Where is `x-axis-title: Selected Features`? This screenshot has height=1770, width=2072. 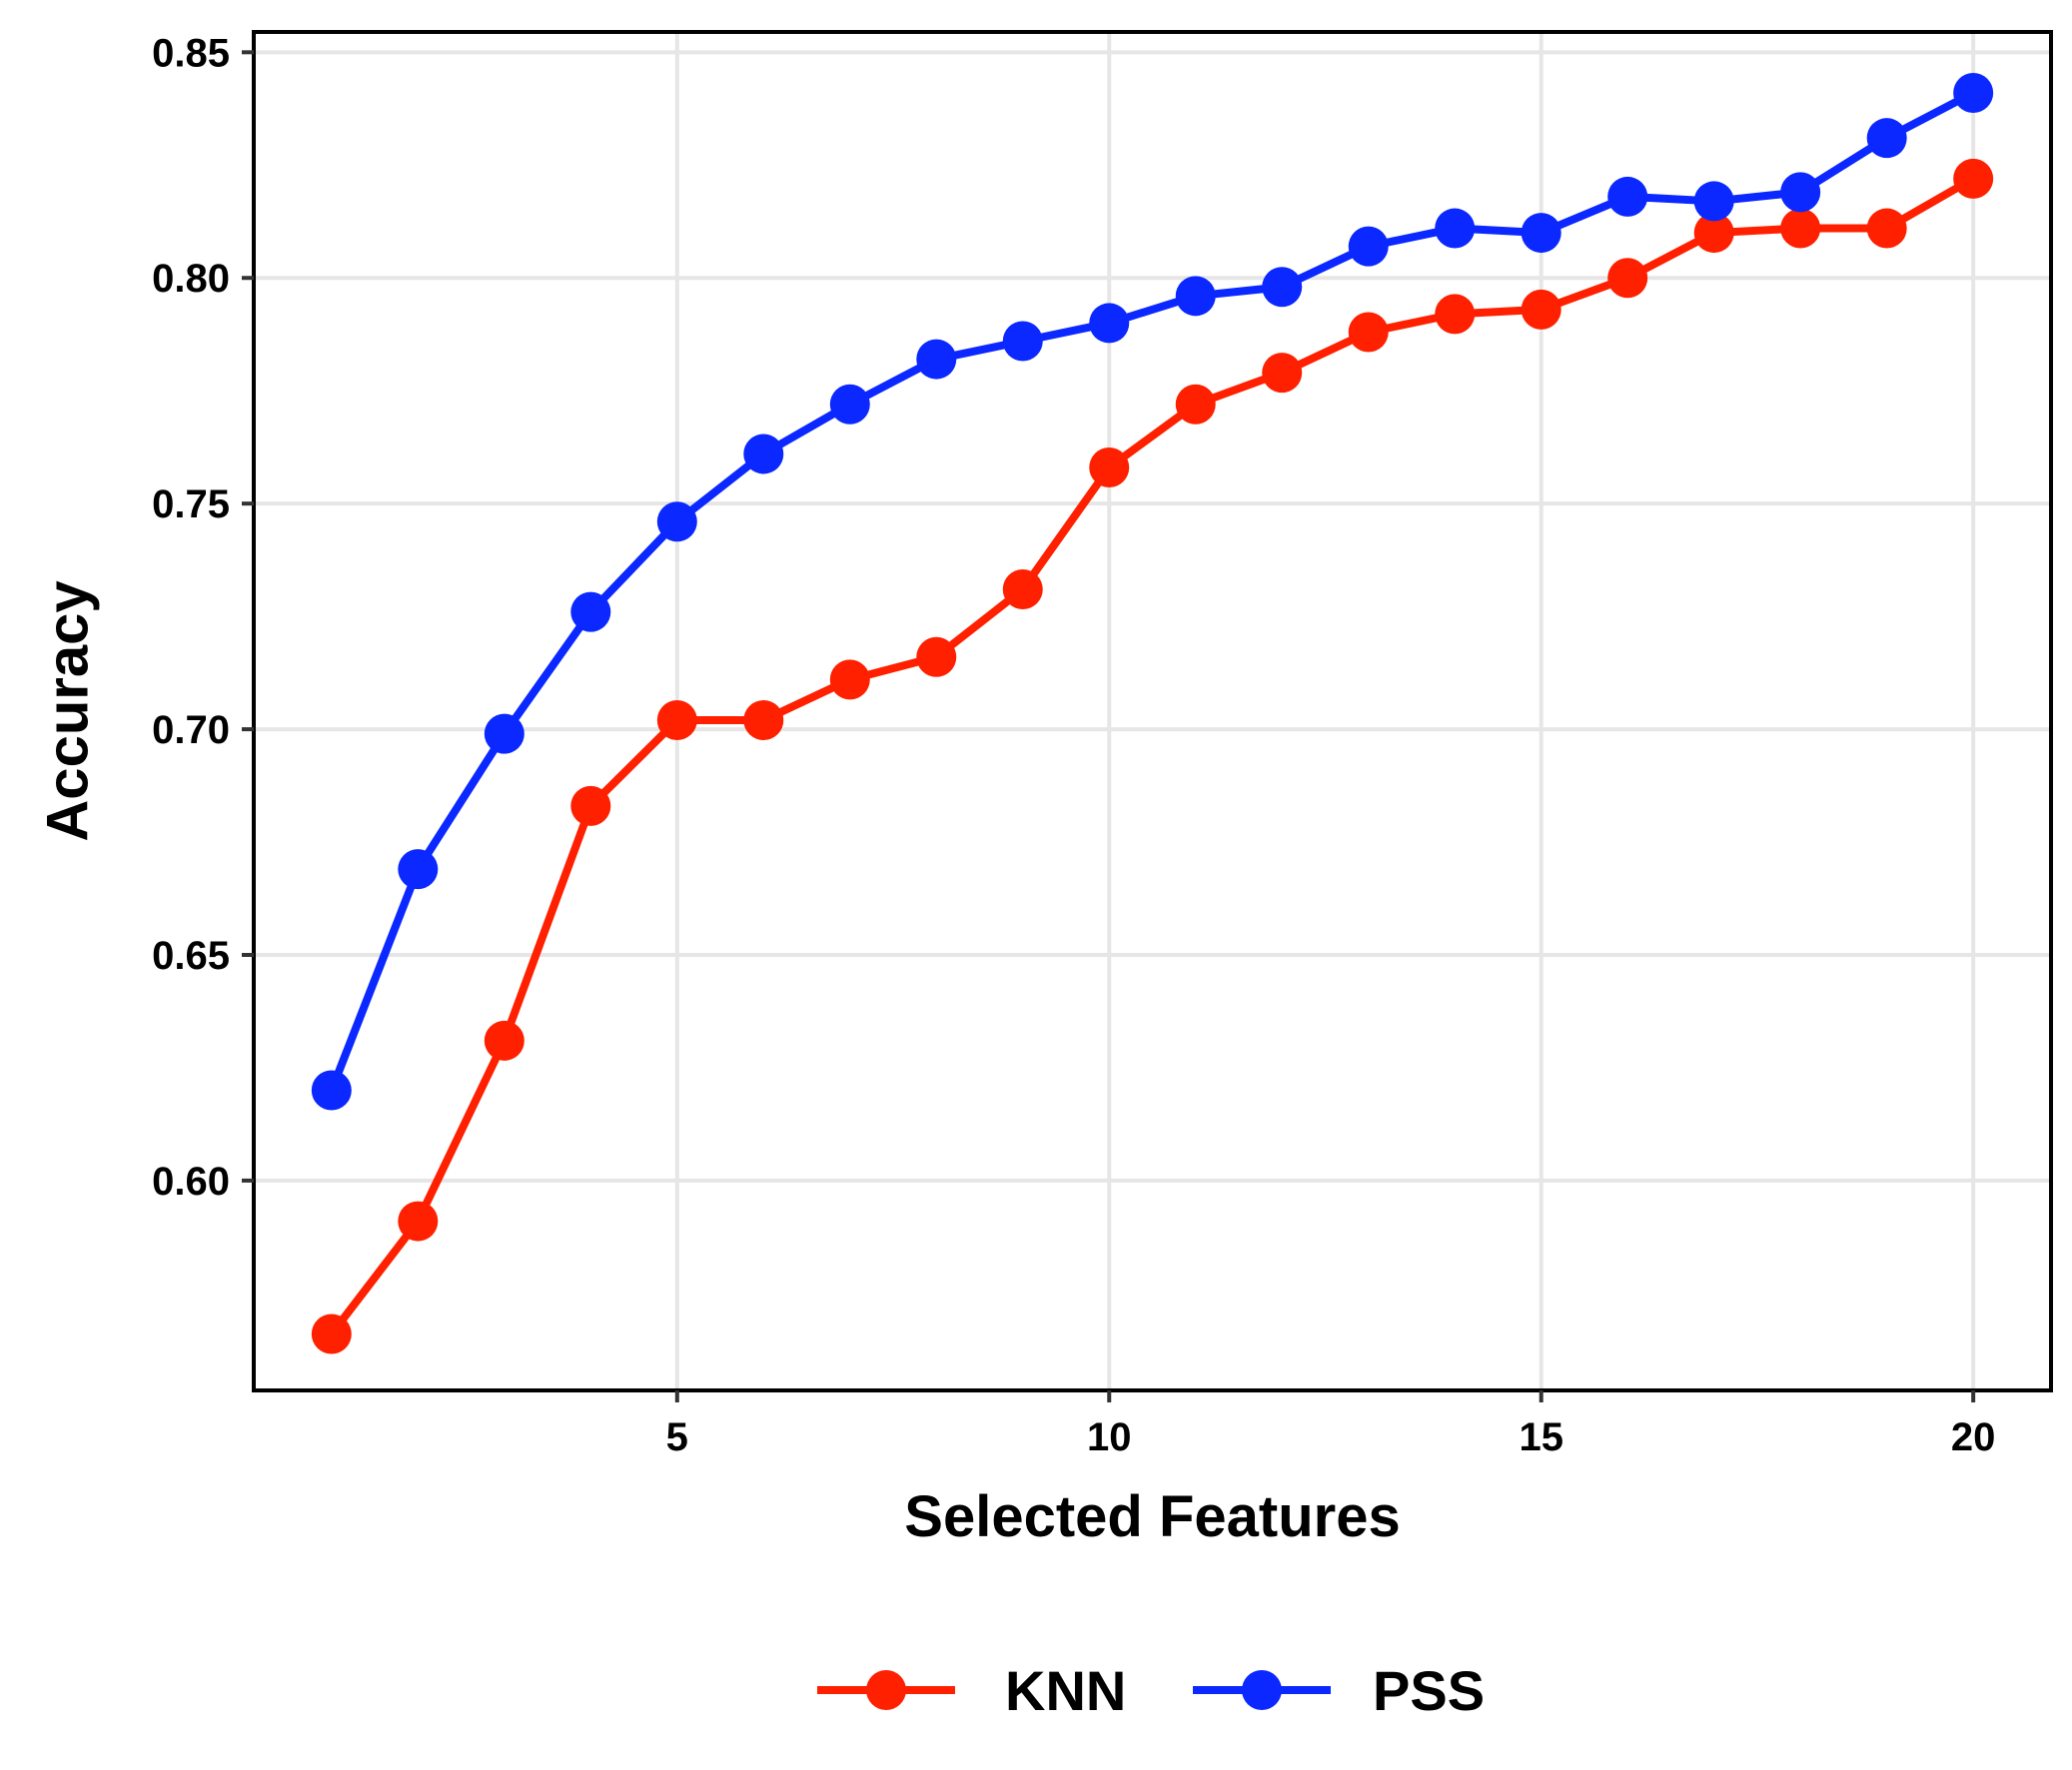 x-axis-title: Selected Features is located at coordinates (1152, 1516).